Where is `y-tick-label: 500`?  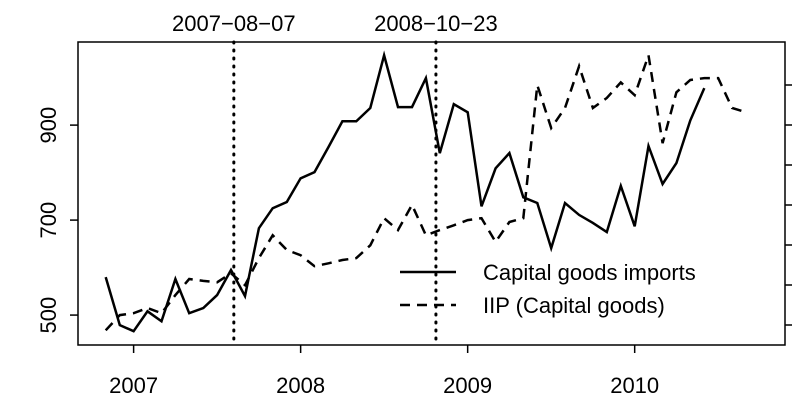 y-tick-label: 500 is located at coordinates (48, 315).